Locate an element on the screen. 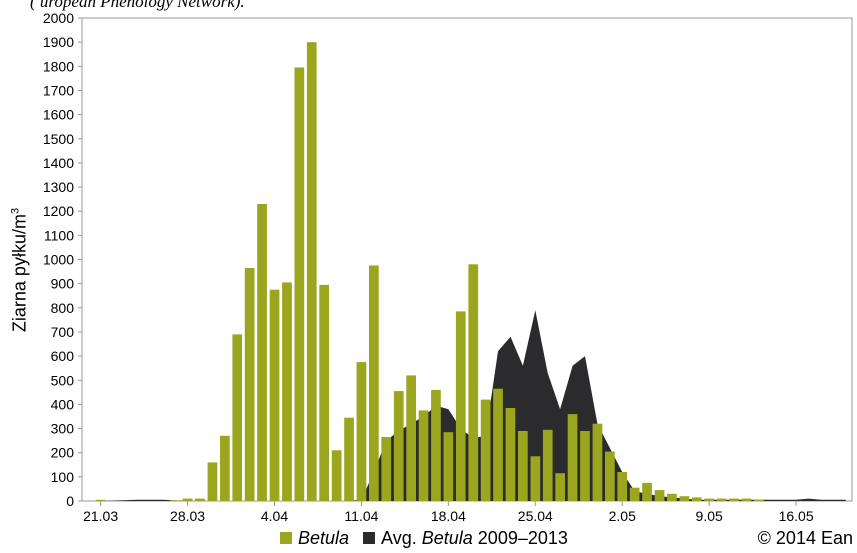 The image size is (857, 553). y-tick-label: 600 is located at coordinates (63, 356).